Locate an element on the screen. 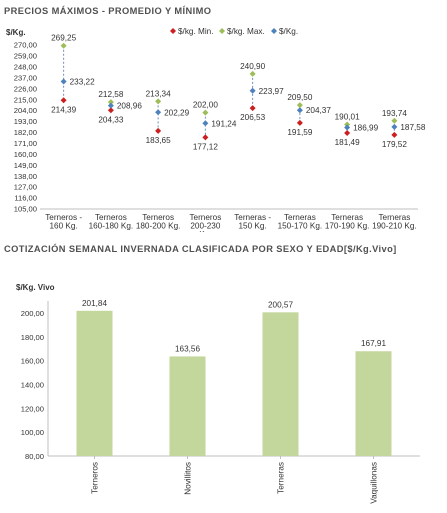 This screenshot has width=447, height=513. y-tick-label: 80,00 is located at coordinates (34, 456).